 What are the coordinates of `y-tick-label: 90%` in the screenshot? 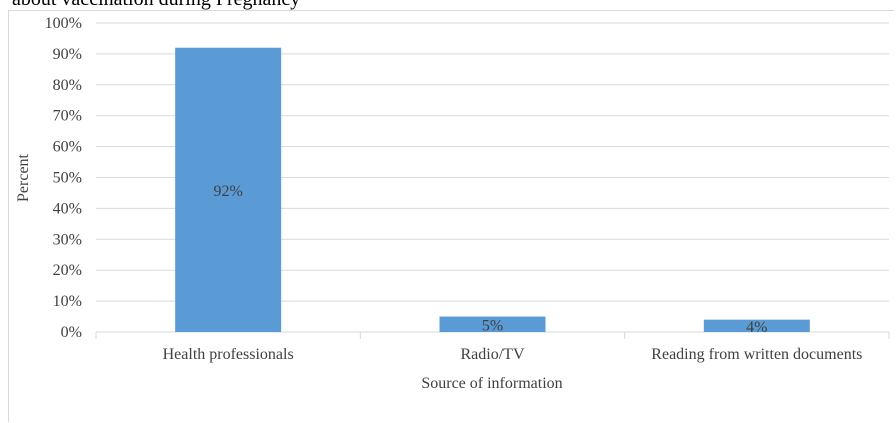 It's located at (67, 54).